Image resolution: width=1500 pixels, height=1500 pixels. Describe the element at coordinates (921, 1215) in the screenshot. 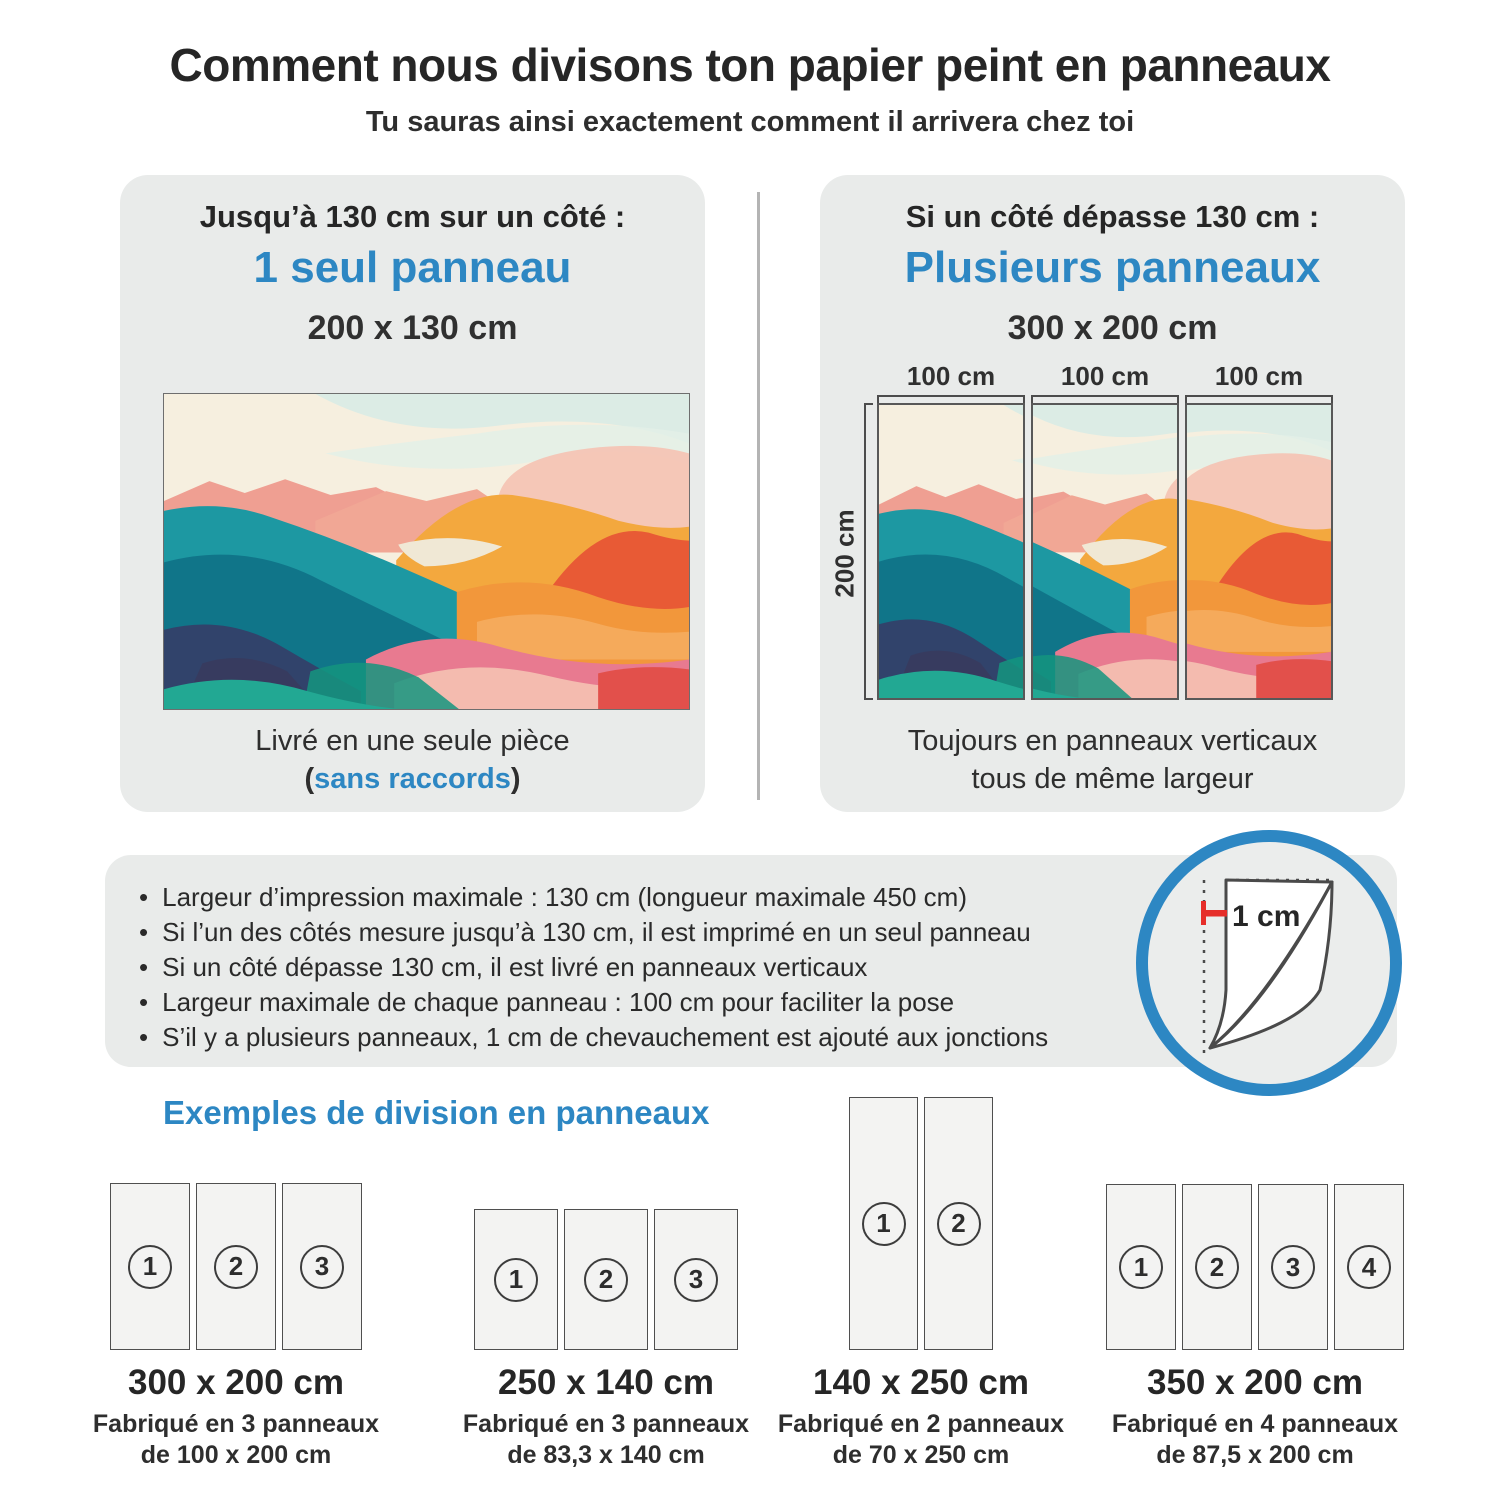

I see `example-panels: 1 2` at that location.